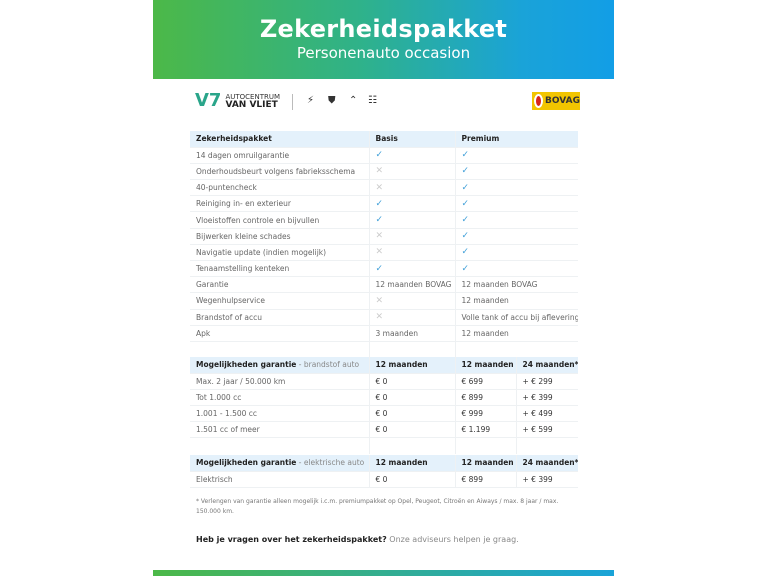 The width and height of the screenshot is (768, 576). I want to click on column-header: Basis, so click(412, 139).